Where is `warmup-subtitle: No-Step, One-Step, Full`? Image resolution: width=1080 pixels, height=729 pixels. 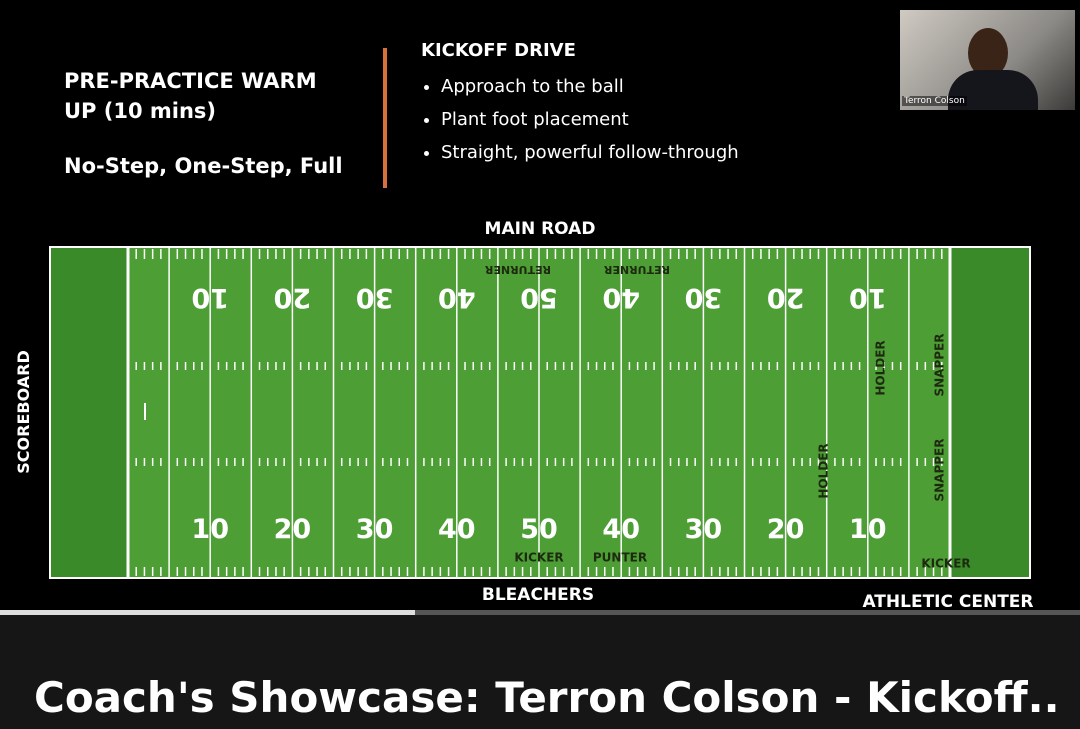
warmup-subtitle: No-Step, One-Step, Full is located at coordinates (203, 166).